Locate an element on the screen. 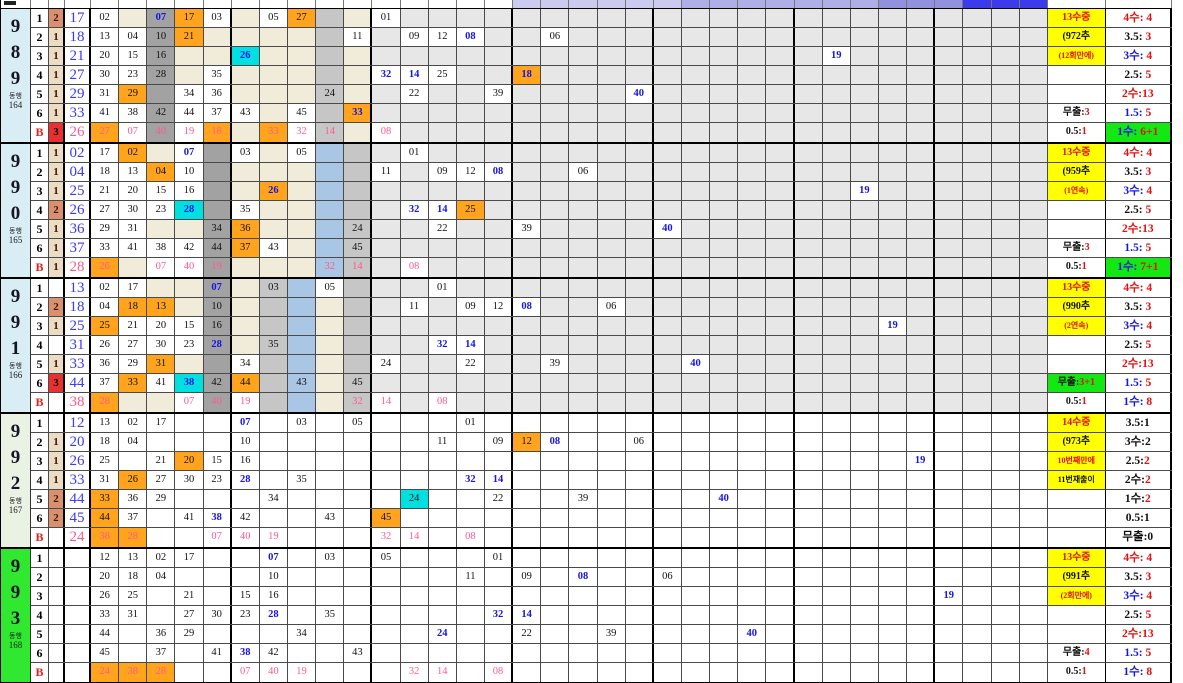 This screenshot has width=1183, height=683. grid-cell: 45 is located at coordinates (386, 518).